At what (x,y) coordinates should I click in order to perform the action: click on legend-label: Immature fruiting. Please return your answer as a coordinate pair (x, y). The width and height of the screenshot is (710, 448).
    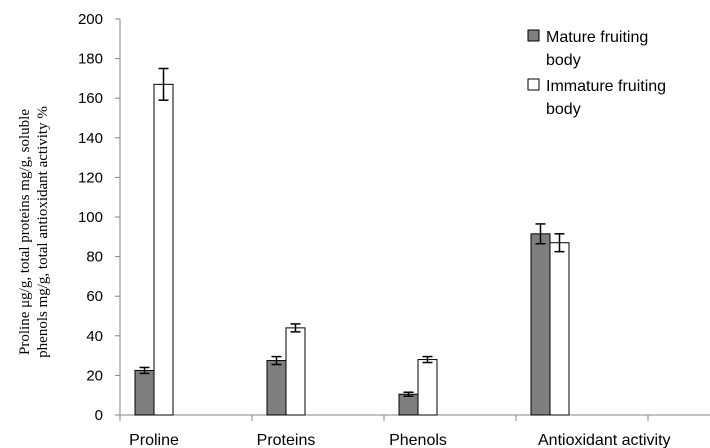
    Looking at the image, I should click on (606, 86).